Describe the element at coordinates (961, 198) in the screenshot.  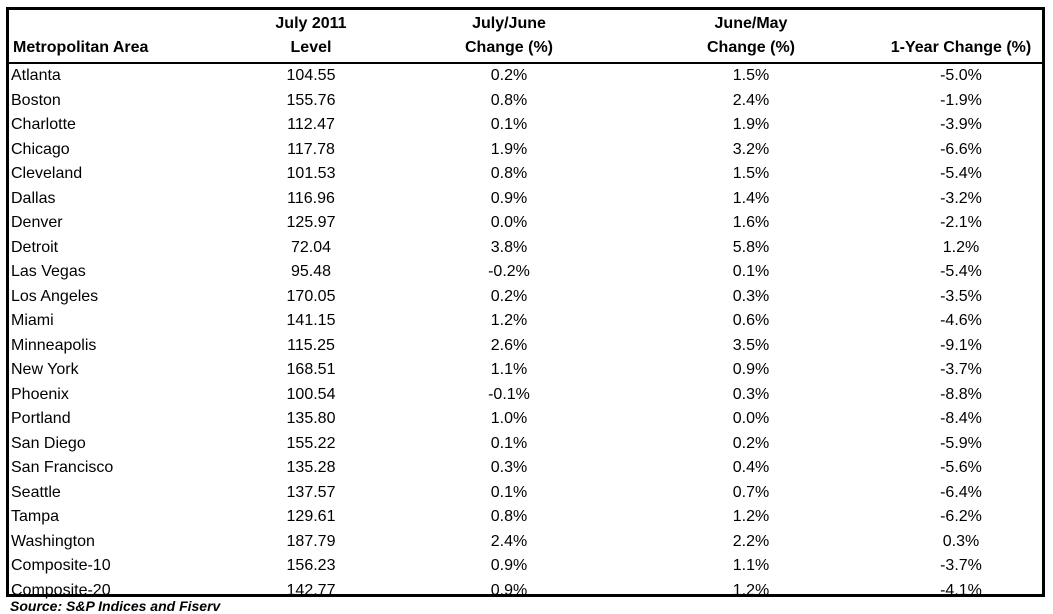
I see `cell-one-year-change: -3.2%` at that location.